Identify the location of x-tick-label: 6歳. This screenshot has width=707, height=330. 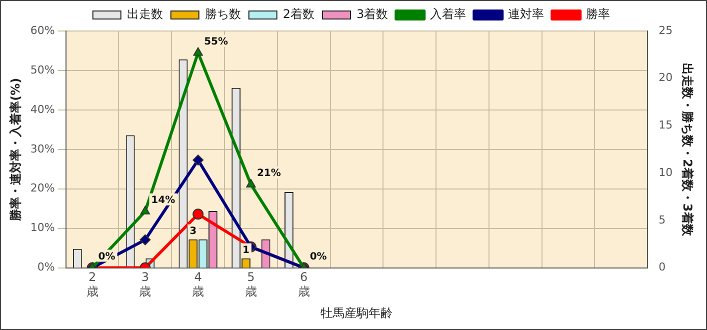
(304, 284).